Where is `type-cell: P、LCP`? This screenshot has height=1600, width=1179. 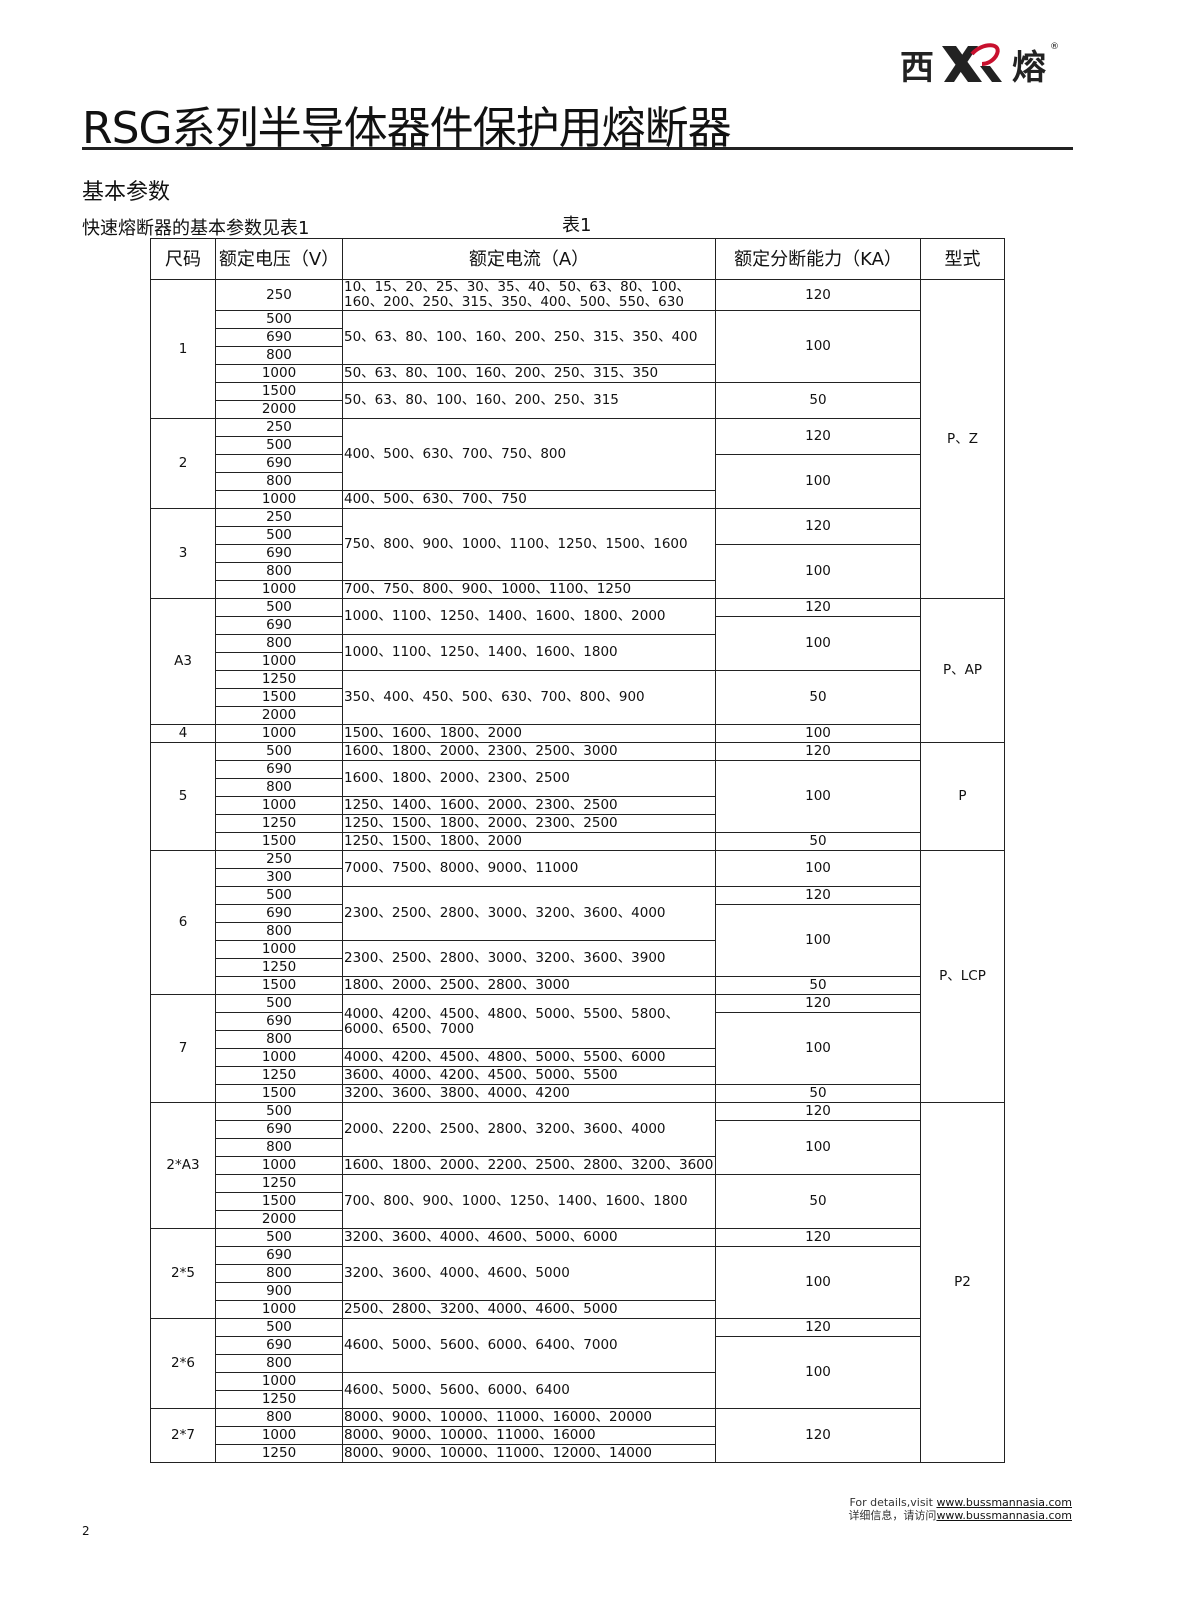 type-cell: P、LCP is located at coordinates (962, 976).